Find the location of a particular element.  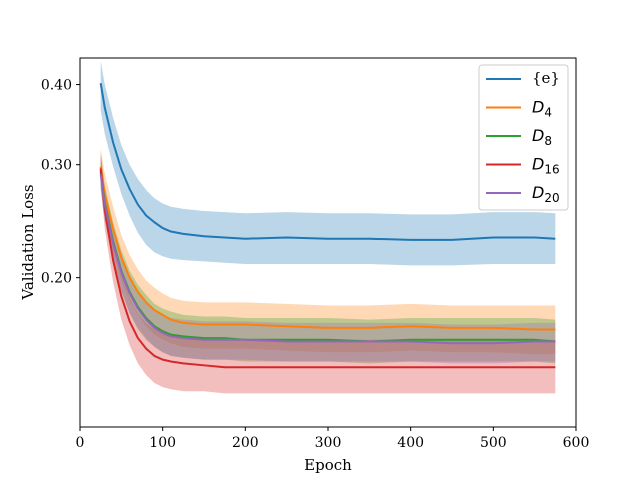

legend-label: D20 is located at coordinates (546, 194).